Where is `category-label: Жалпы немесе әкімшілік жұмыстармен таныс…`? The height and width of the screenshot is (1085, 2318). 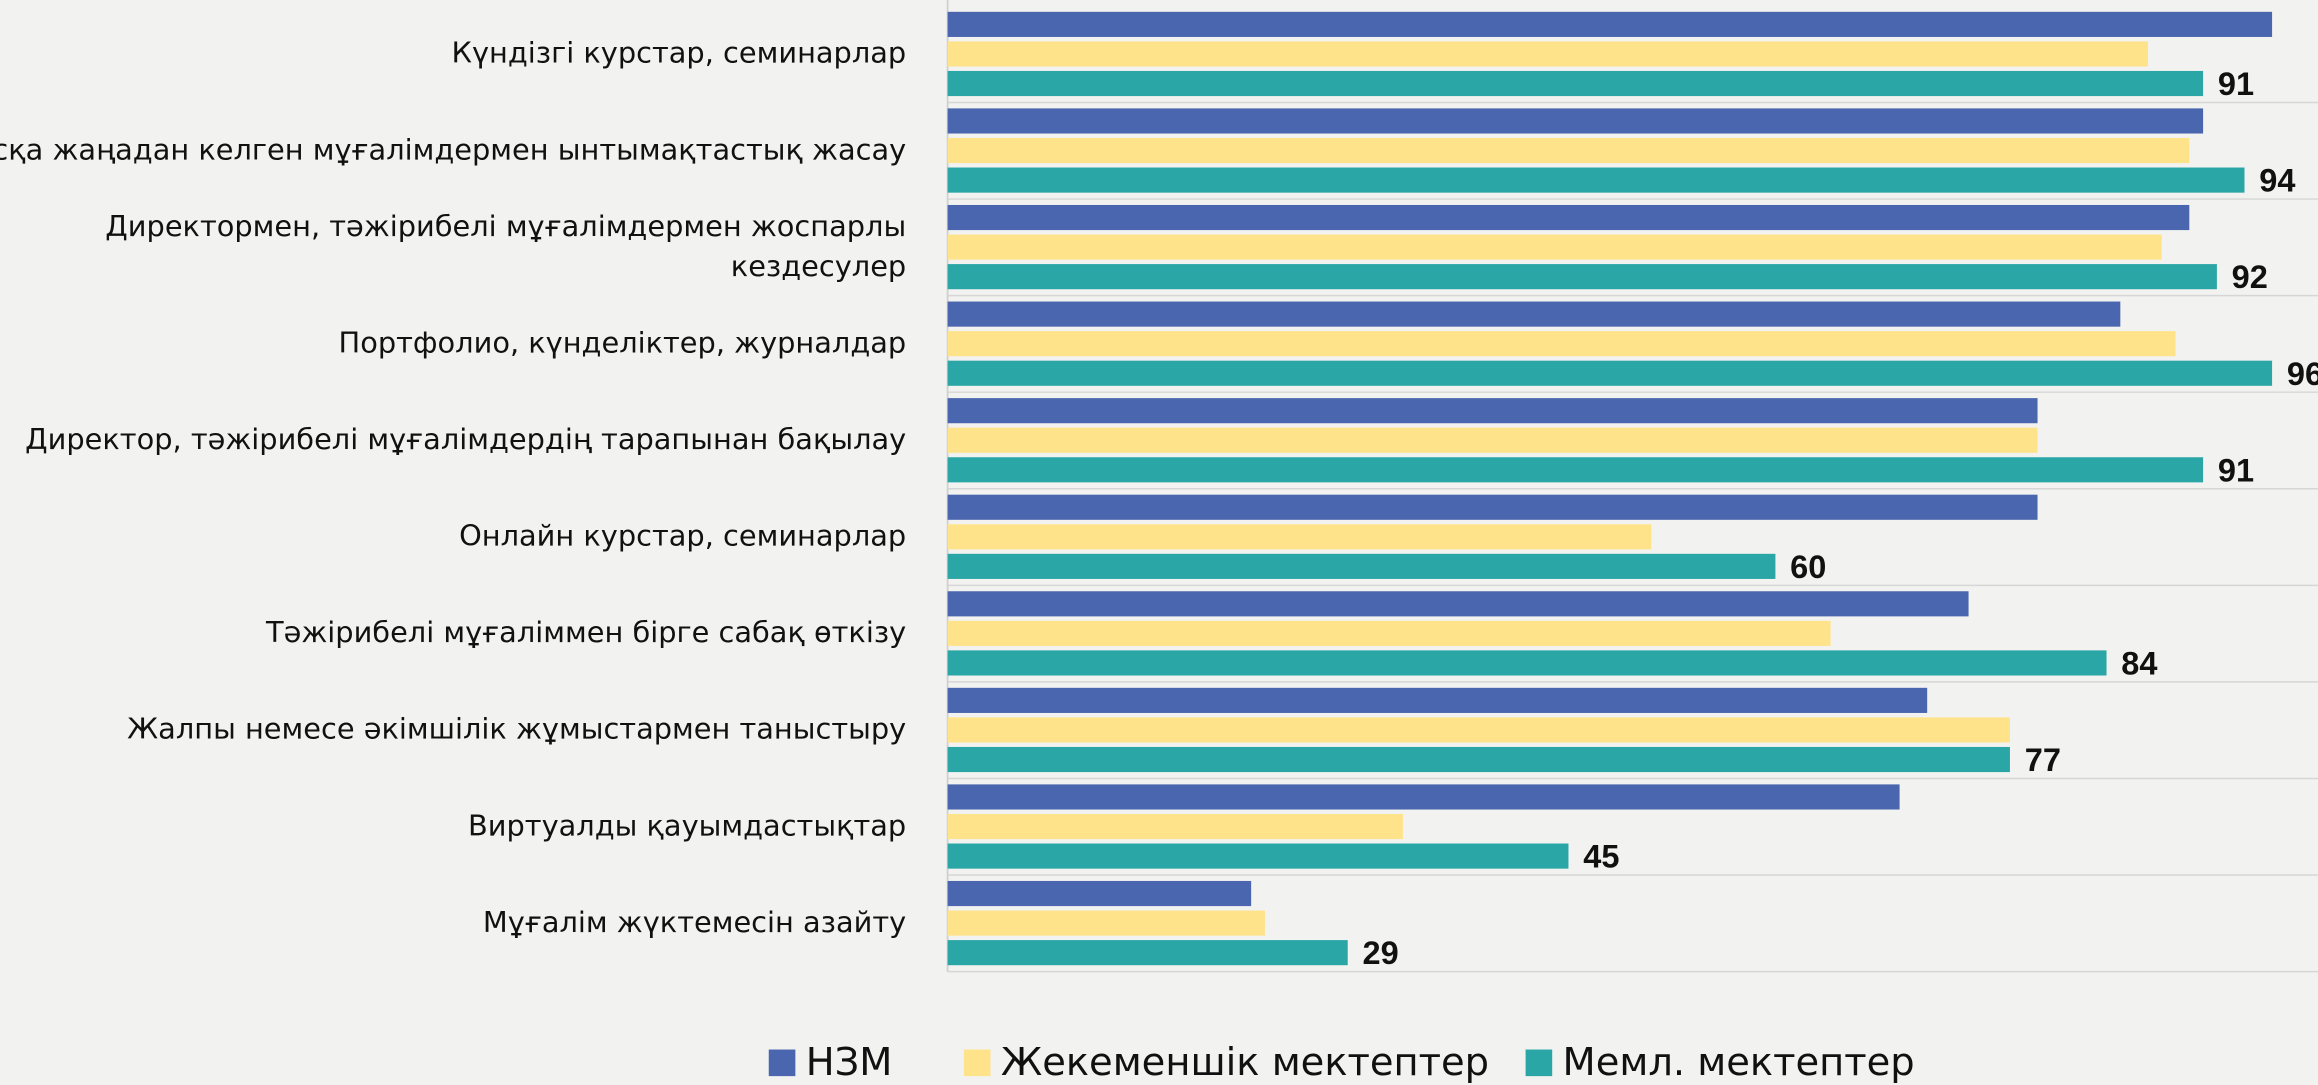 category-label: Жалпы немесе әкімшілік жұмыстармен таныс… is located at coordinates (516, 729).